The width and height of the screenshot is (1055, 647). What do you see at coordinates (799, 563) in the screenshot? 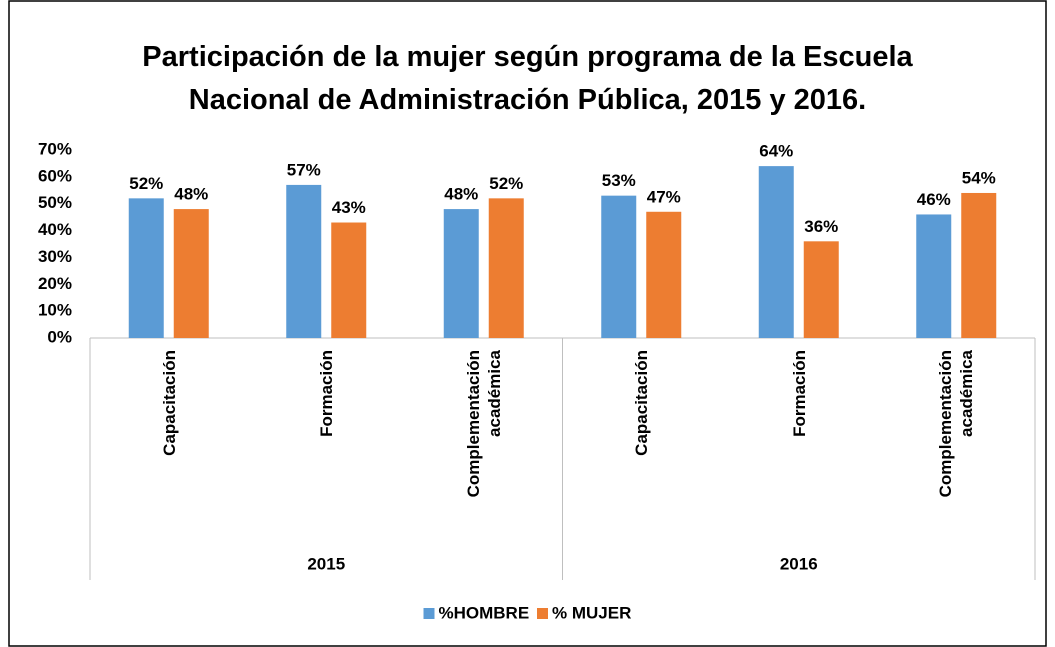
I see `group-label: 2016` at bounding box center [799, 563].